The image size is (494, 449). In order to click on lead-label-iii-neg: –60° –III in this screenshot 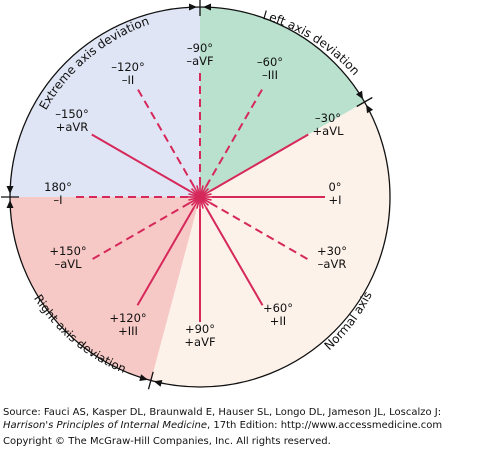, I will do `click(270, 68)`.